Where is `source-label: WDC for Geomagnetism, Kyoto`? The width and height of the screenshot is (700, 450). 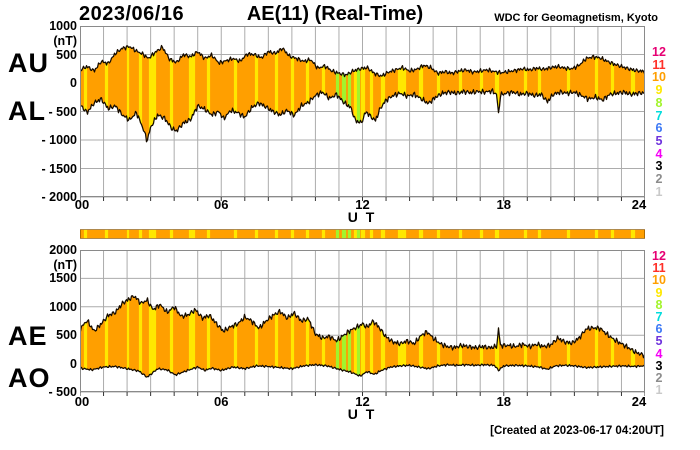
source-label: WDC for Geomagnetism, Kyoto is located at coordinates (576, 18).